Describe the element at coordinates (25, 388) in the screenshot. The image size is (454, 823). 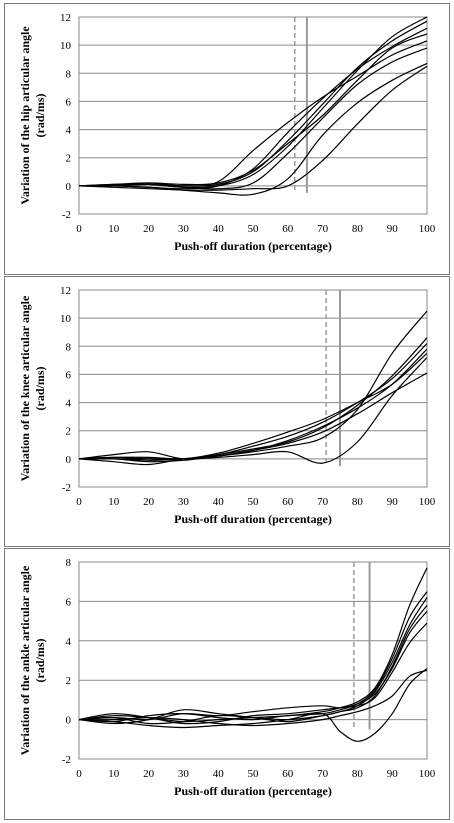
I see `y-axis-label-line-1: Variation of the knee articular angle` at that location.